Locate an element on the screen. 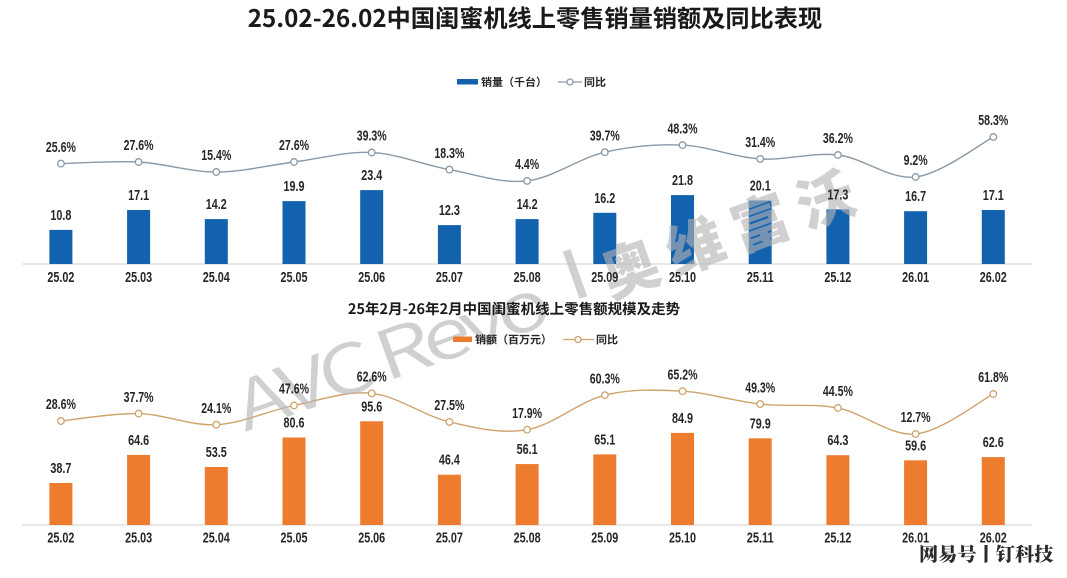 Image resolution: width=1067 pixels, height=578 pixels. svg-text: 19.9 is located at coordinates (294, 186).